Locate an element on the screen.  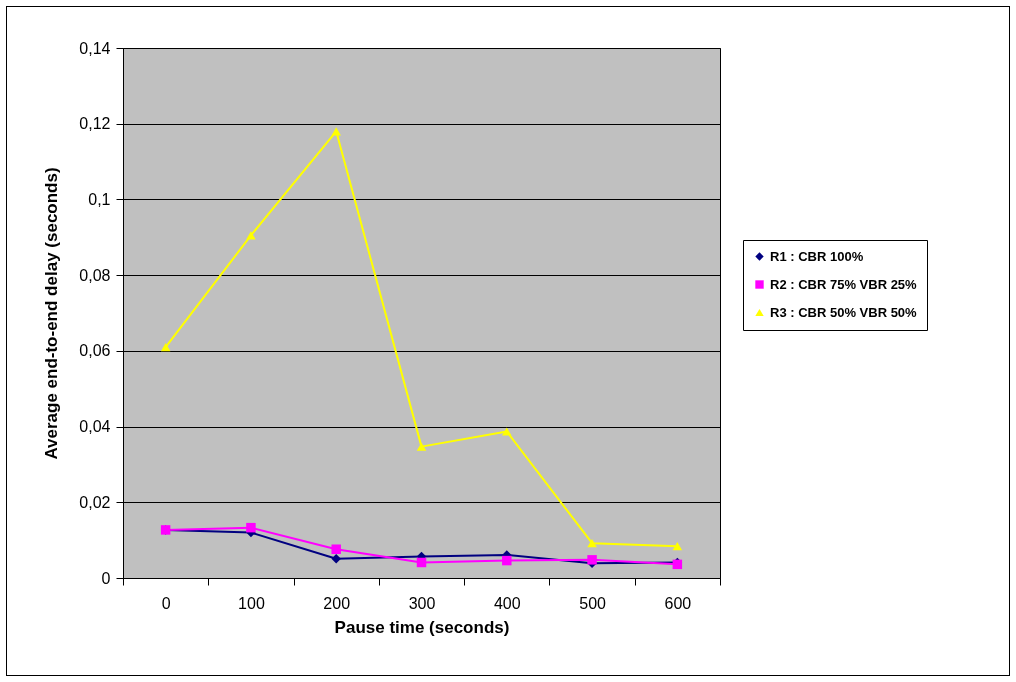
legend-label: R2 : CBR 75% VBR 25% is located at coordinates (844, 284).